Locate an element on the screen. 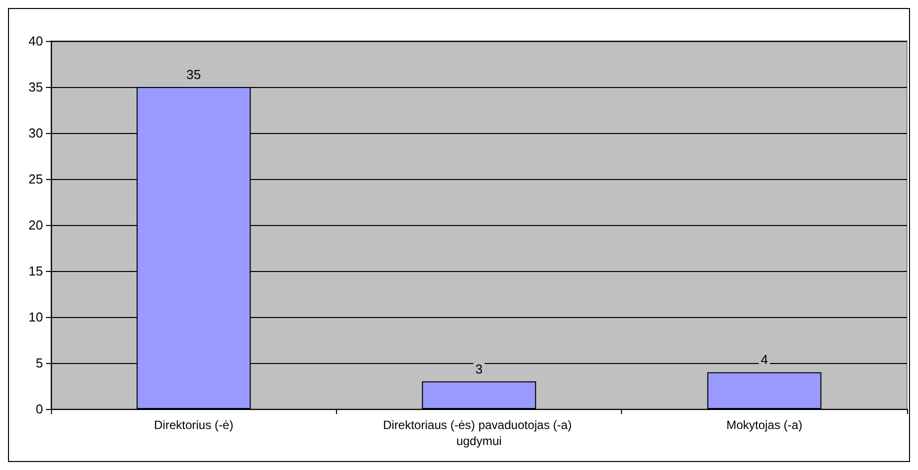 Image resolution: width=918 pixels, height=470 pixels. y-tick-label: 5 is located at coordinates (39, 363).